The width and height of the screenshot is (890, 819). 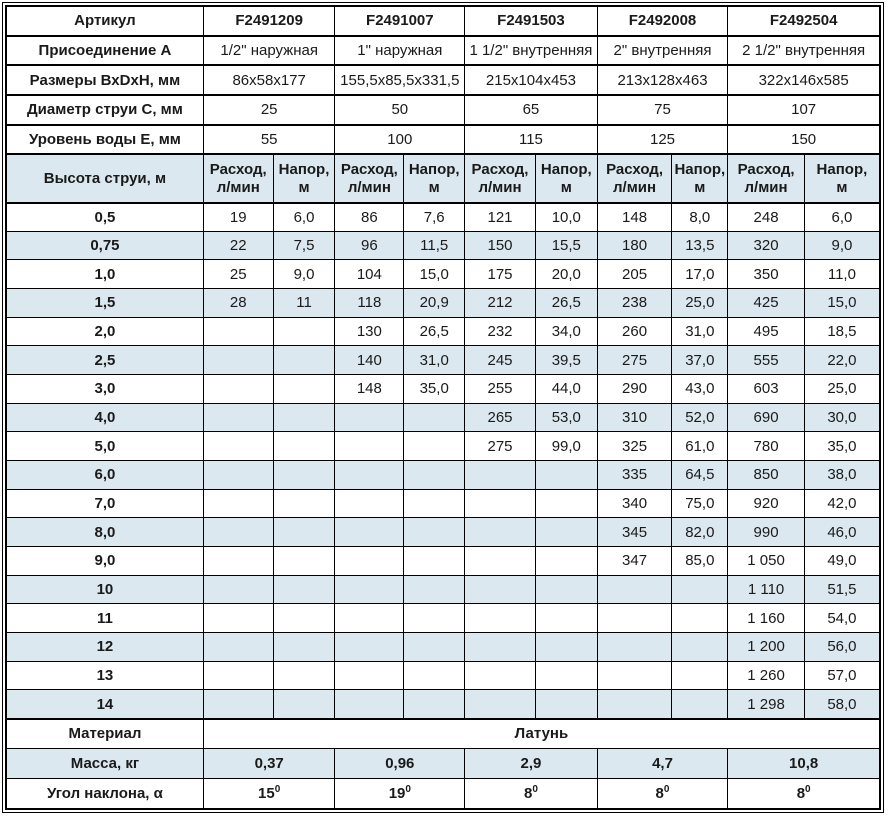 I want to click on info-value: 150, so click(x=804, y=140).